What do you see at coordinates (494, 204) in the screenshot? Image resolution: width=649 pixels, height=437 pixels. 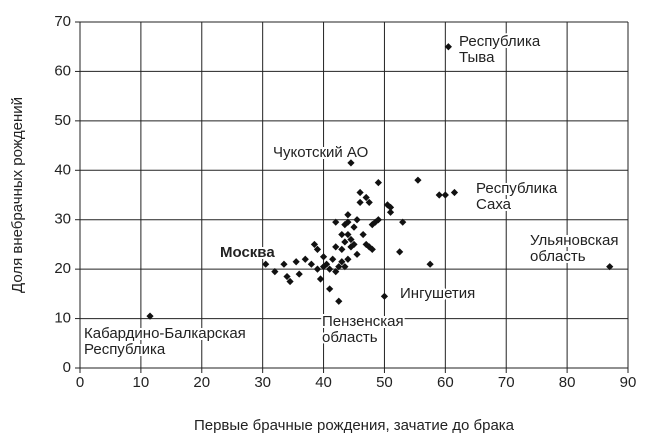 I see `annotation: Саха` at bounding box center [494, 204].